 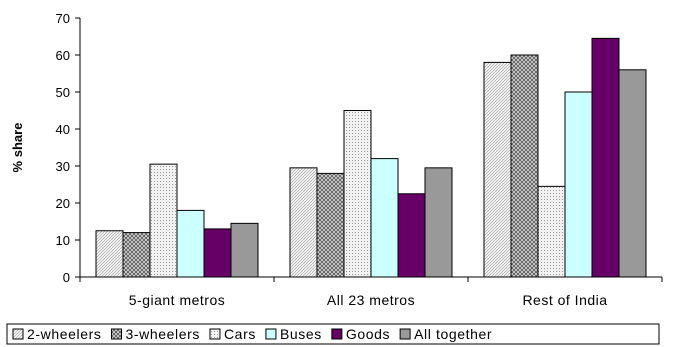 What do you see at coordinates (337, 334) in the screenshot?
I see `legend-swatch-goods` at bounding box center [337, 334].